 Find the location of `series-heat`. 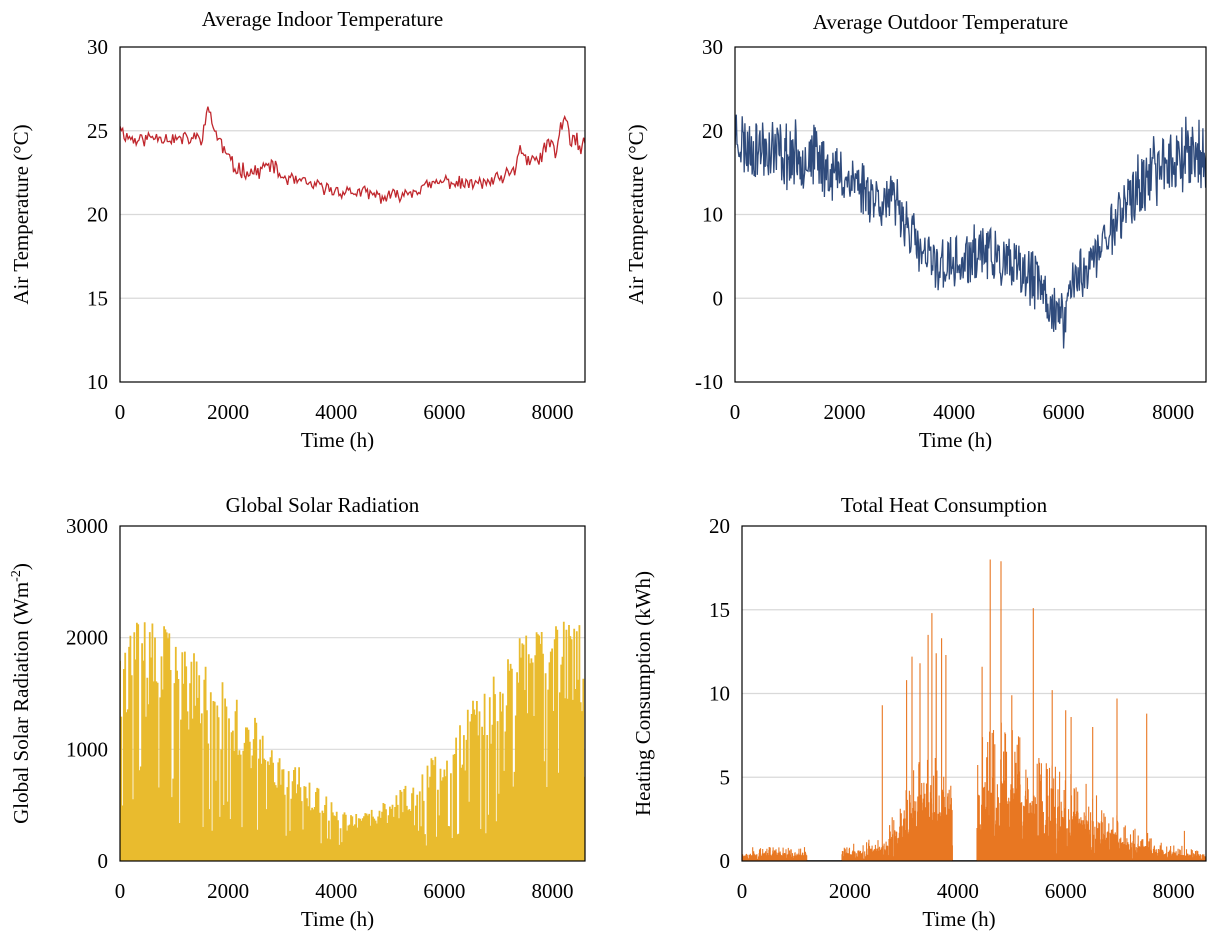

series-heat is located at coordinates (974, 710).